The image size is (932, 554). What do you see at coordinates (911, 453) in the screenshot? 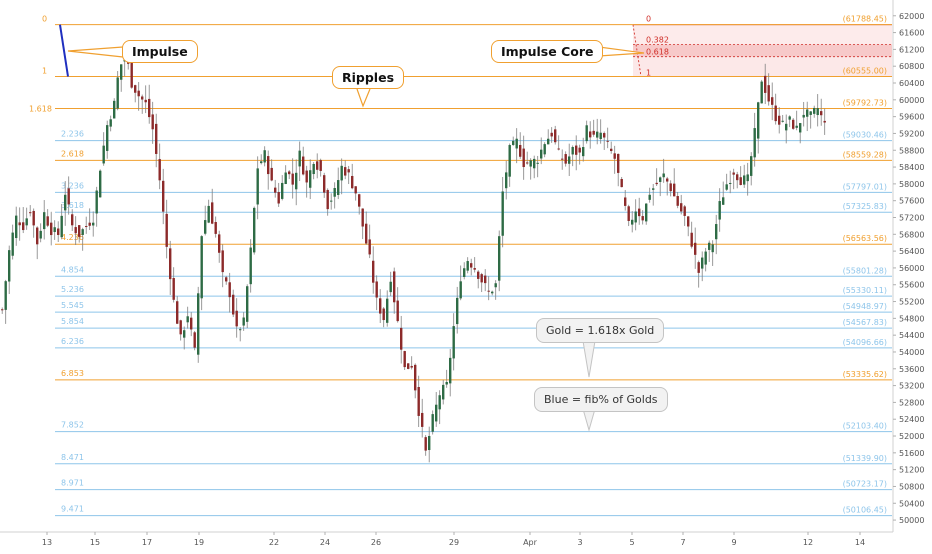
I see `price-tick-label: 51600` at bounding box center [911, 453].